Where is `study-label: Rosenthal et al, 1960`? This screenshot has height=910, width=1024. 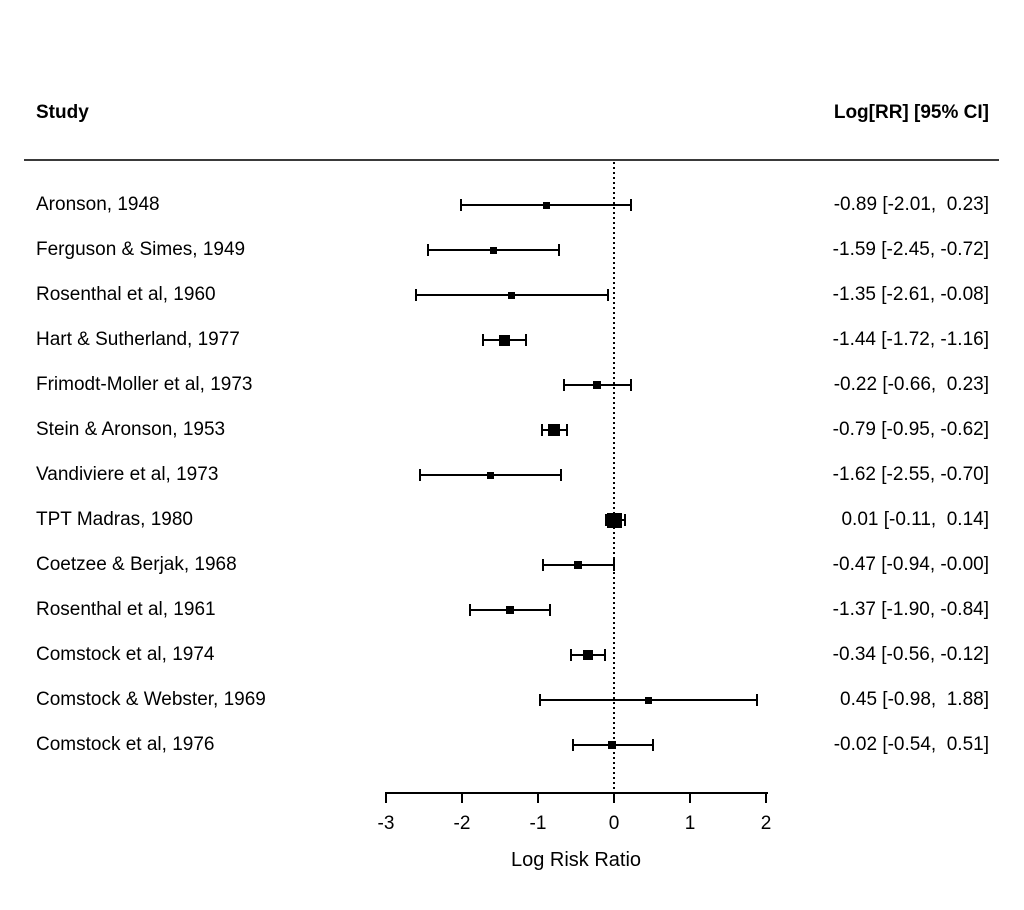 study-label: Rosenthal et al, 1960 is located at coordinates (126, 294).